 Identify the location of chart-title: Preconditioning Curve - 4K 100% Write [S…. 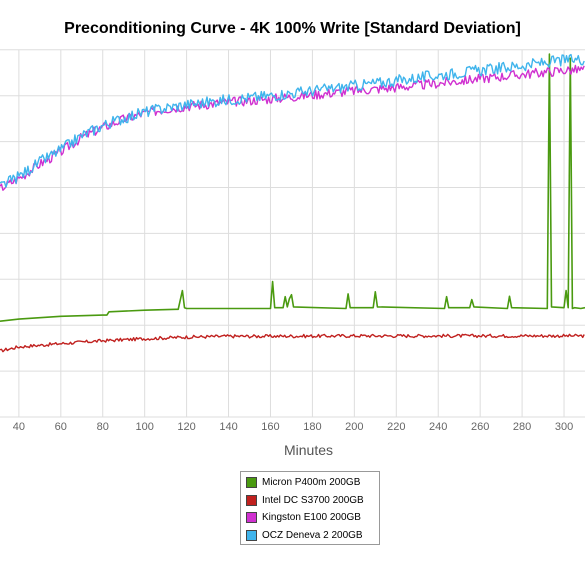
(292, 28).